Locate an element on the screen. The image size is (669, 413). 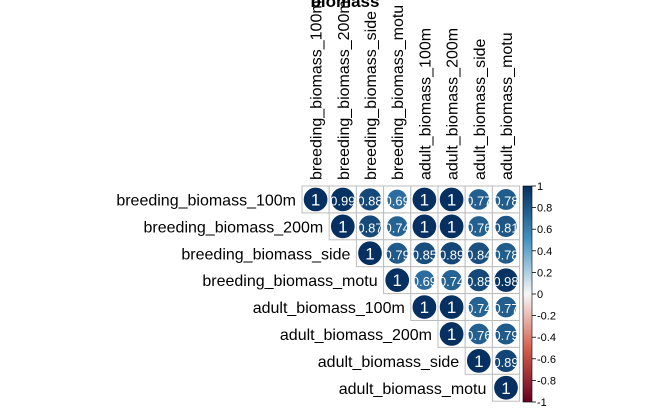
legend-tick-label-5: 0 is located at coordinates (540, 295).